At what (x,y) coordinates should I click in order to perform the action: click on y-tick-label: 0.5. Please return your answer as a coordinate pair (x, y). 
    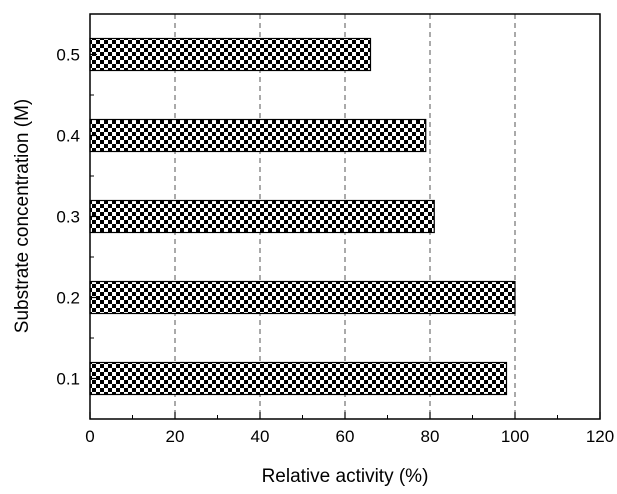
    Looking at the image, I should click on (68, 55).